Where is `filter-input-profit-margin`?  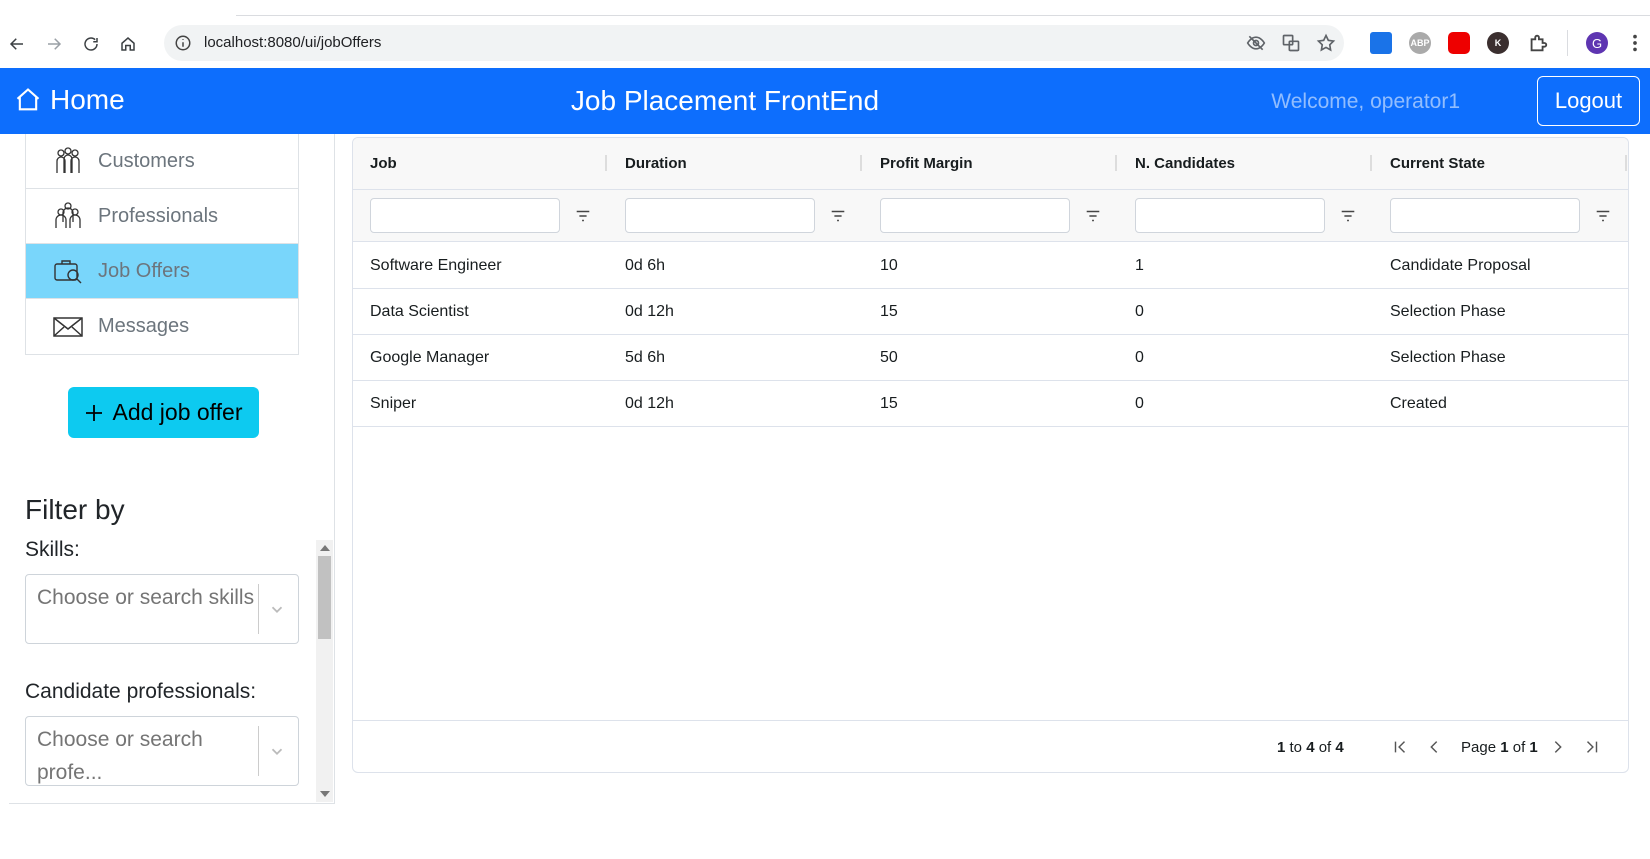 filter-input-profit-margin is located at coordinates (975, 215).